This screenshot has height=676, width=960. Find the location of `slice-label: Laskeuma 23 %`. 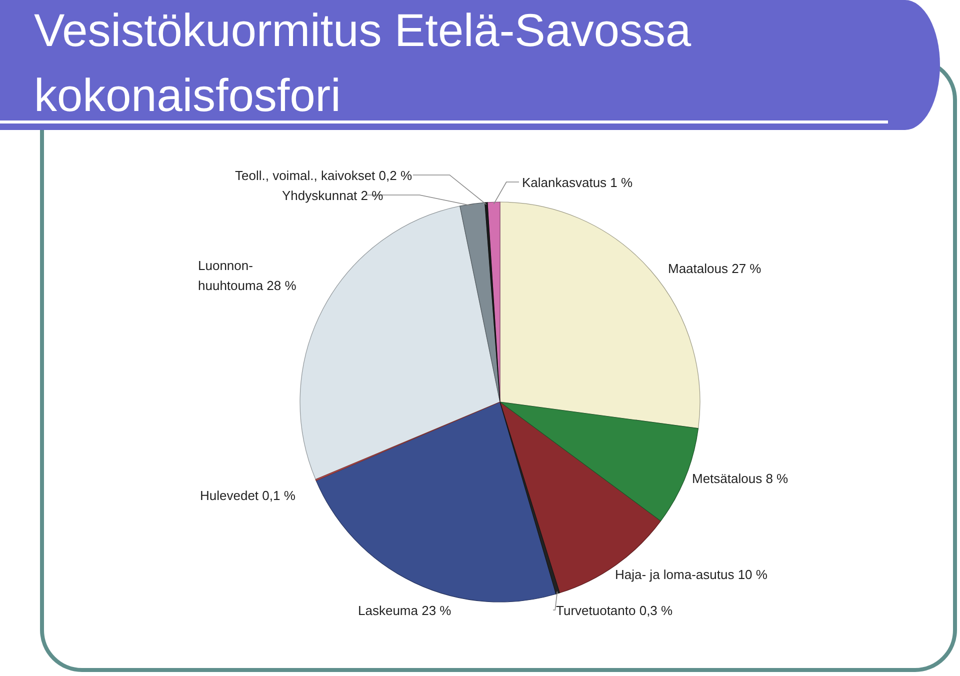

slice-label: Laskeuma 23 % is located at coordinates (405, 610).